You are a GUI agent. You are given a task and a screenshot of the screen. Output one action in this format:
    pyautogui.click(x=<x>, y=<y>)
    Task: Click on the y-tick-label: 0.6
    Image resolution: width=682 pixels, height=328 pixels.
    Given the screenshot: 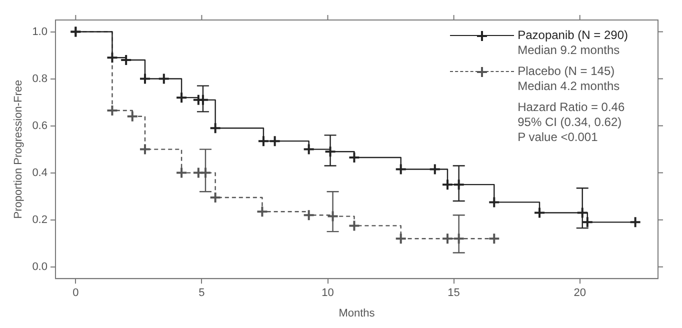 What is the action you would take?
    pyautogui.click(x=40, y=126)
    